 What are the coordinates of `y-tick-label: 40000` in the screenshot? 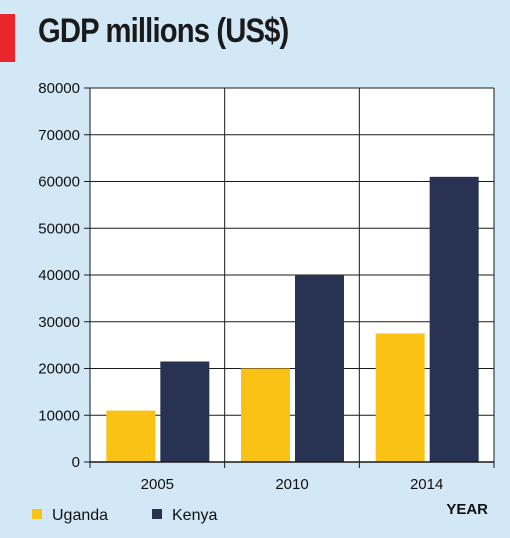 It's located at (59, 275).